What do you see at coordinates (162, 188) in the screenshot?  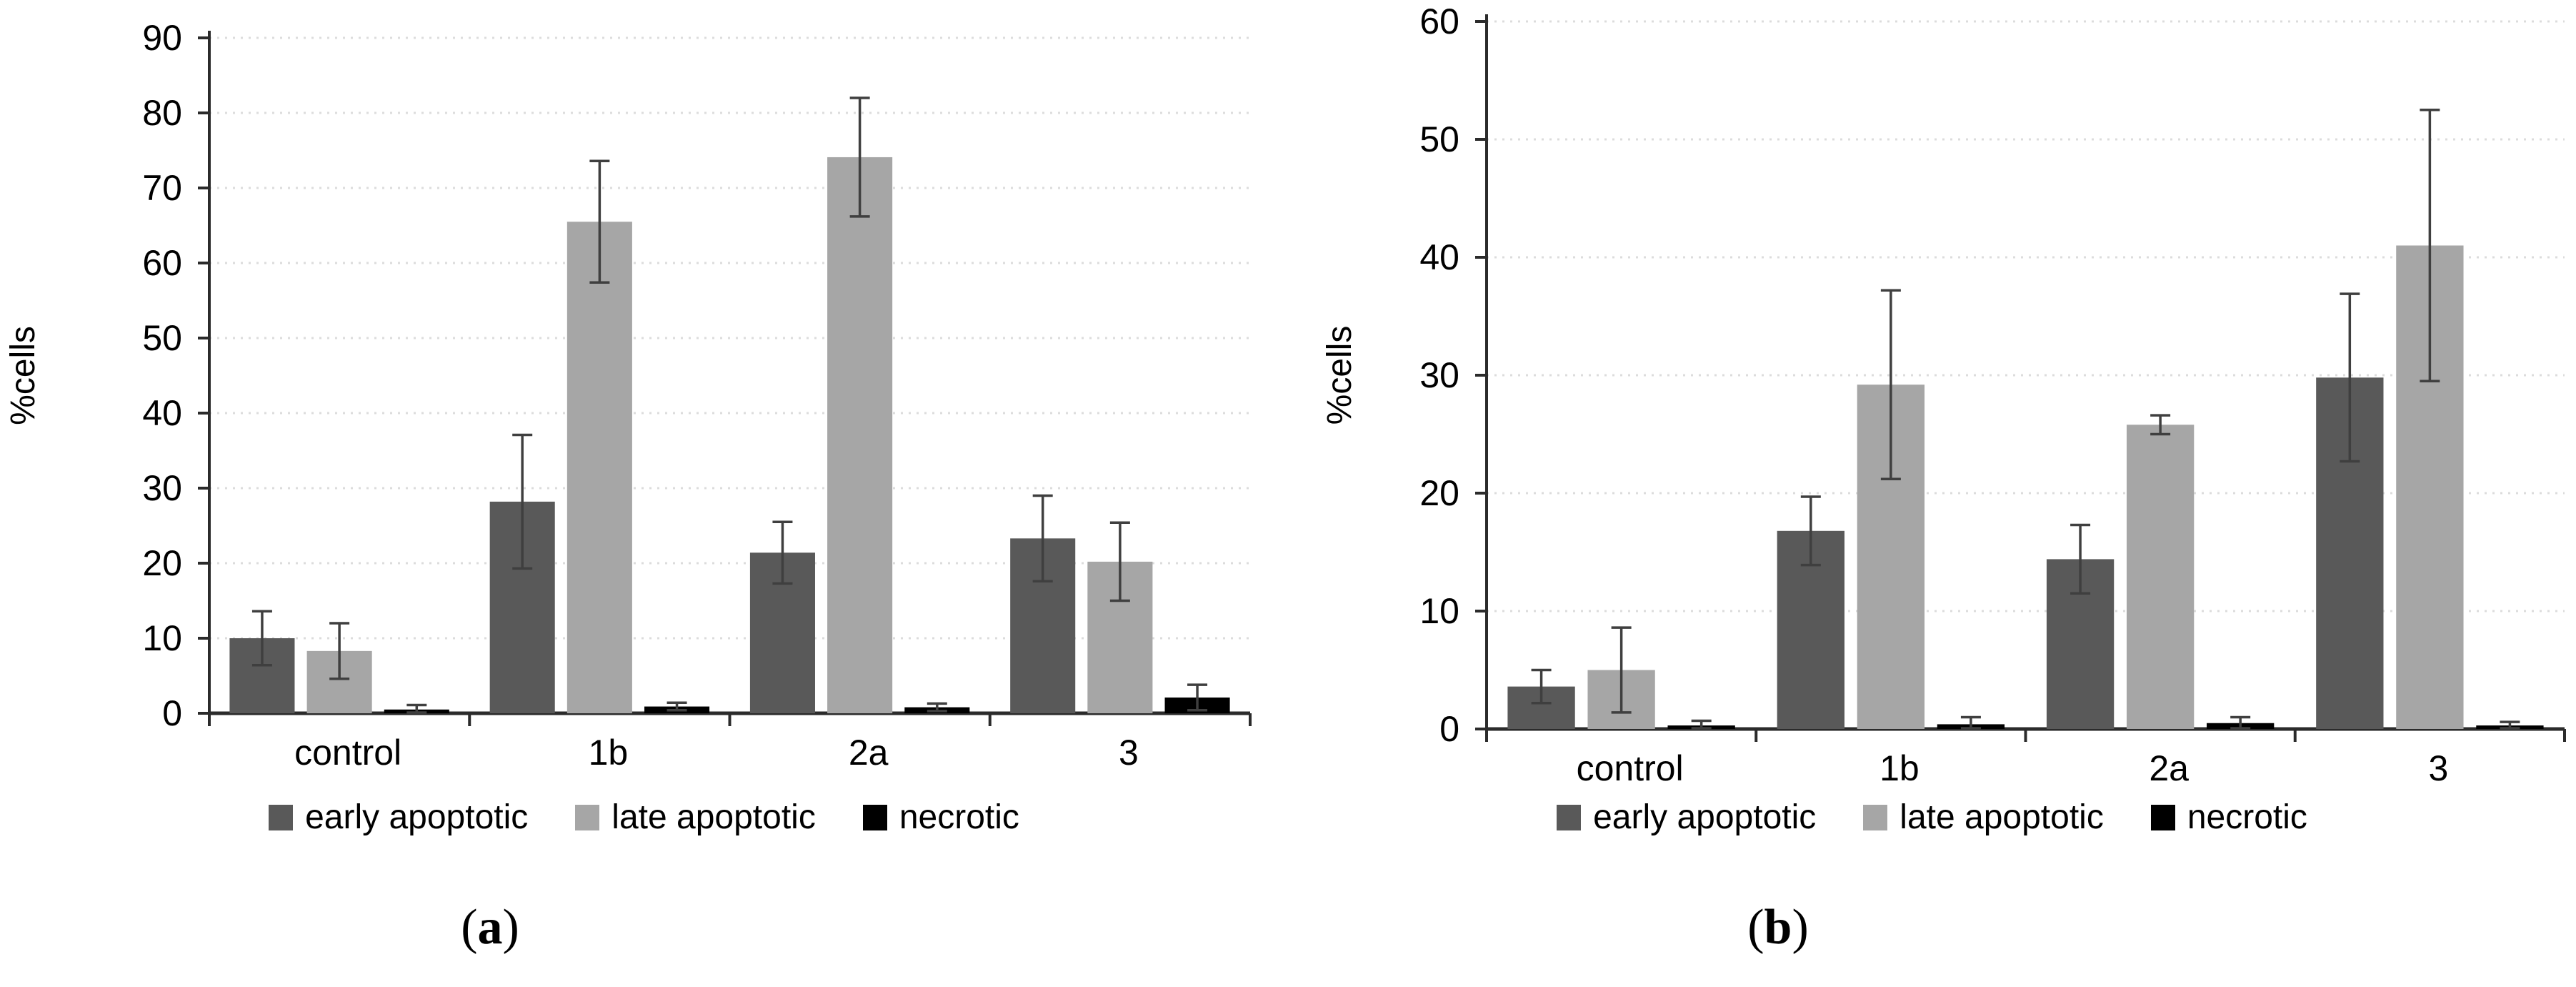 I see `y-tick-label: 70` at bounding box center [162, 188].